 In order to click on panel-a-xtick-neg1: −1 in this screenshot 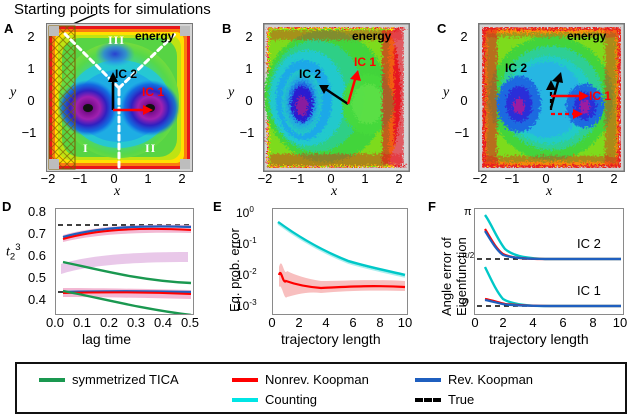, I will do `click(80, 178)`.